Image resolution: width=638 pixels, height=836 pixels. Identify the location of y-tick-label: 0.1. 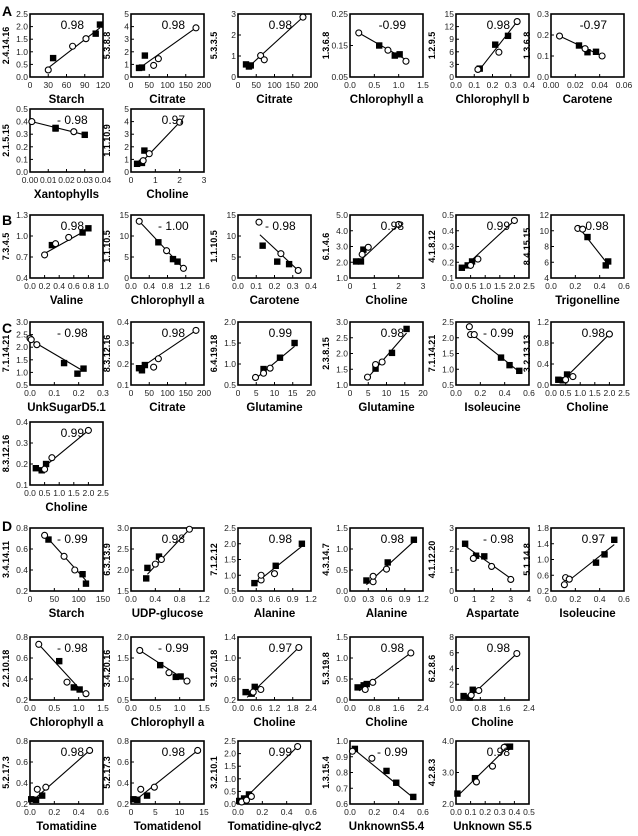
(22, 485).